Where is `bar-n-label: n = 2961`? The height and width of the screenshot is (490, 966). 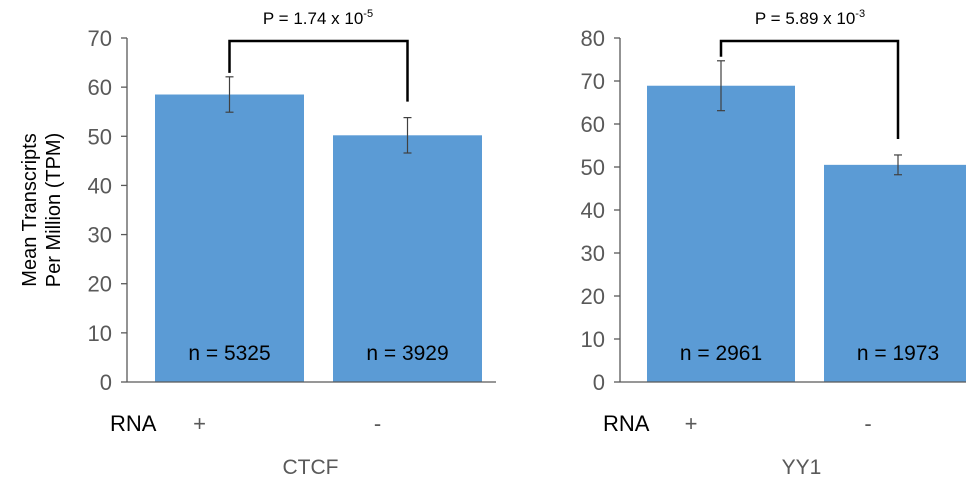 bar-n-label: n = 2961 is located at coordinates (721, 353).